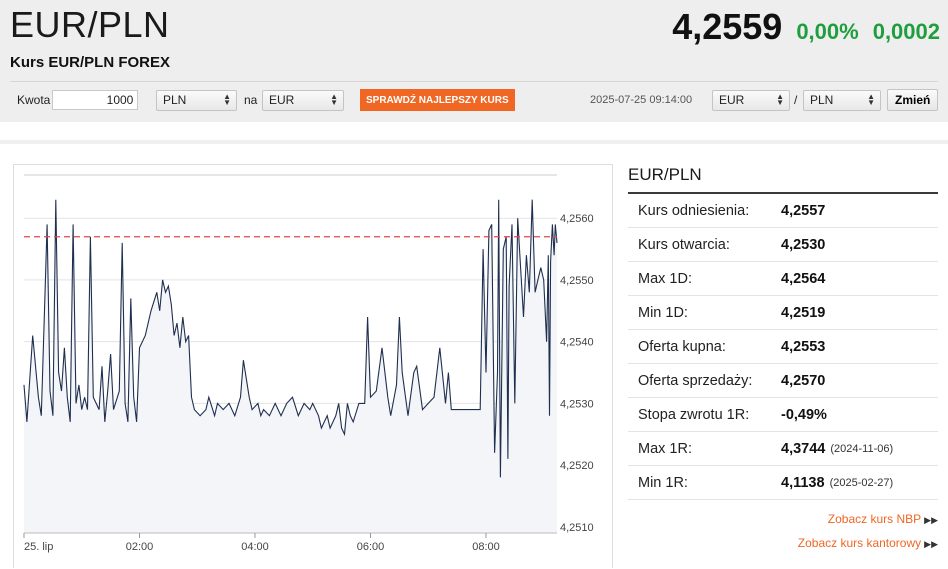 Image resolution: width=948 pixels, height=569 pixels. I want to click on to-currency-select: EUR ▲ ▼, so click(303, 100).